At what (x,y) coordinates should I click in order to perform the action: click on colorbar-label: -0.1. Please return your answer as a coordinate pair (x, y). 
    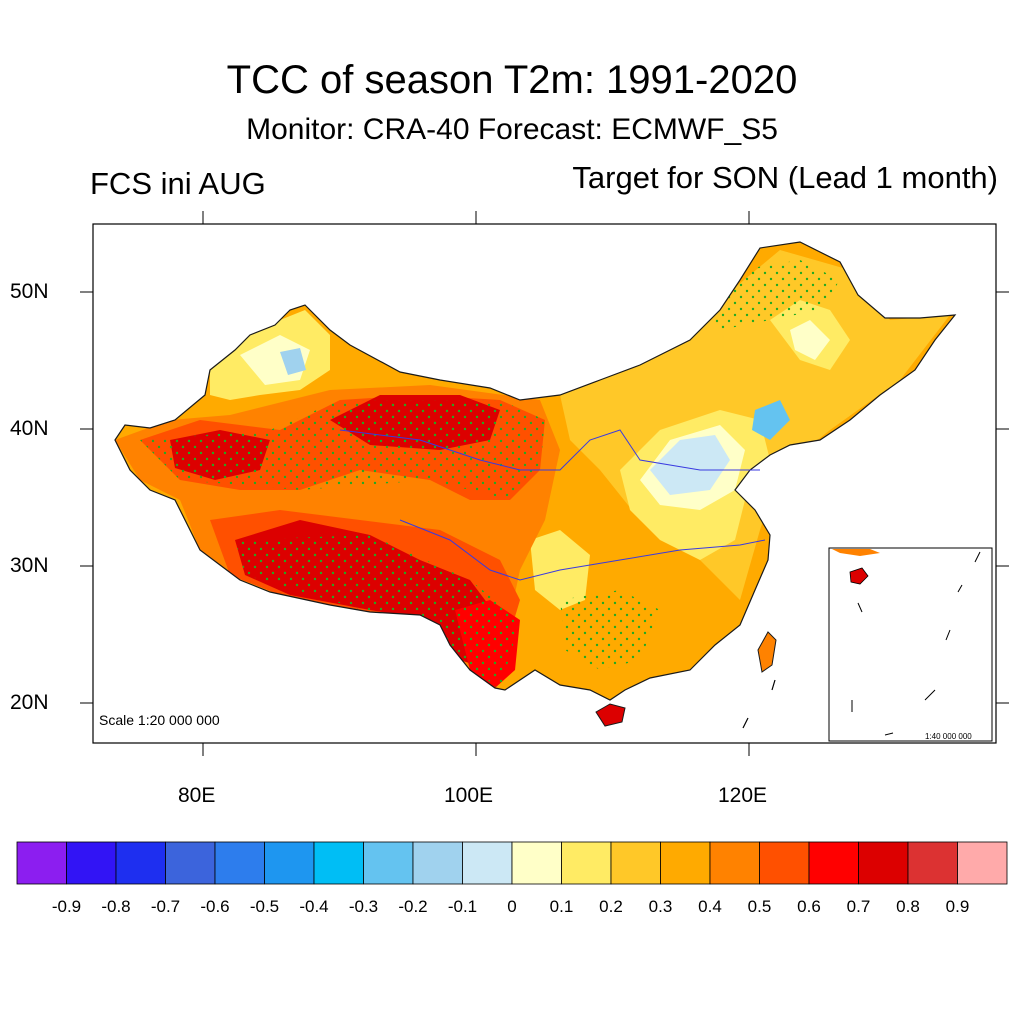
    Looking at the image, I should click on (462, 906).